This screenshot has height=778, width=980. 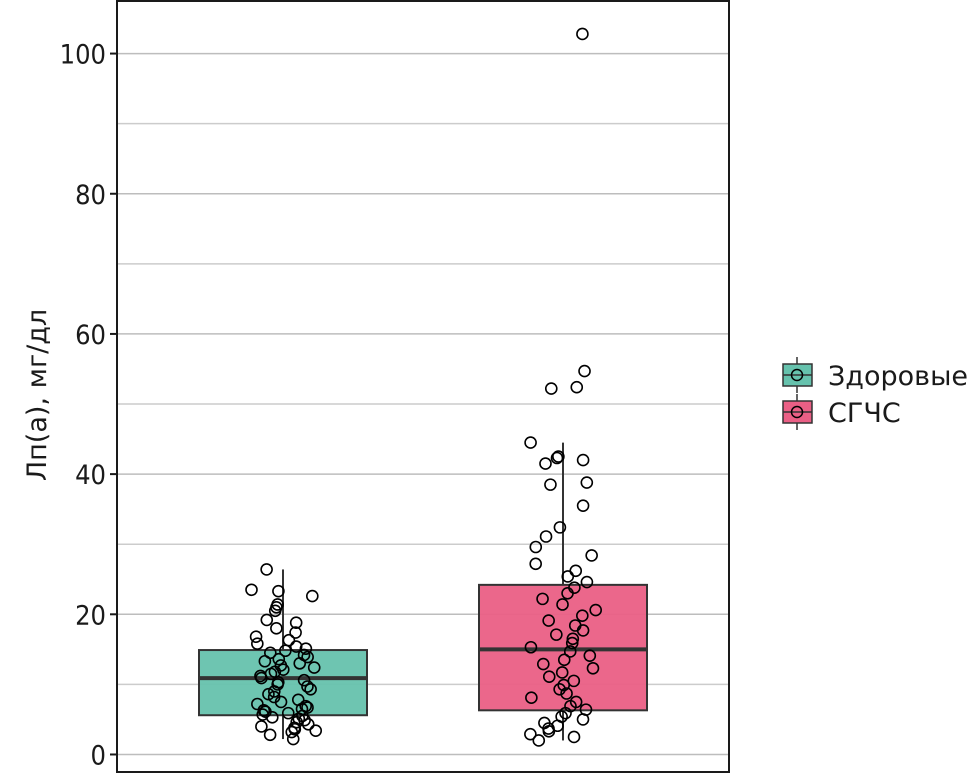 What do you see at coordinates (83, 55) in the screenshot?
I see `y-tick-label: 100` at bounding box center [83, 55].